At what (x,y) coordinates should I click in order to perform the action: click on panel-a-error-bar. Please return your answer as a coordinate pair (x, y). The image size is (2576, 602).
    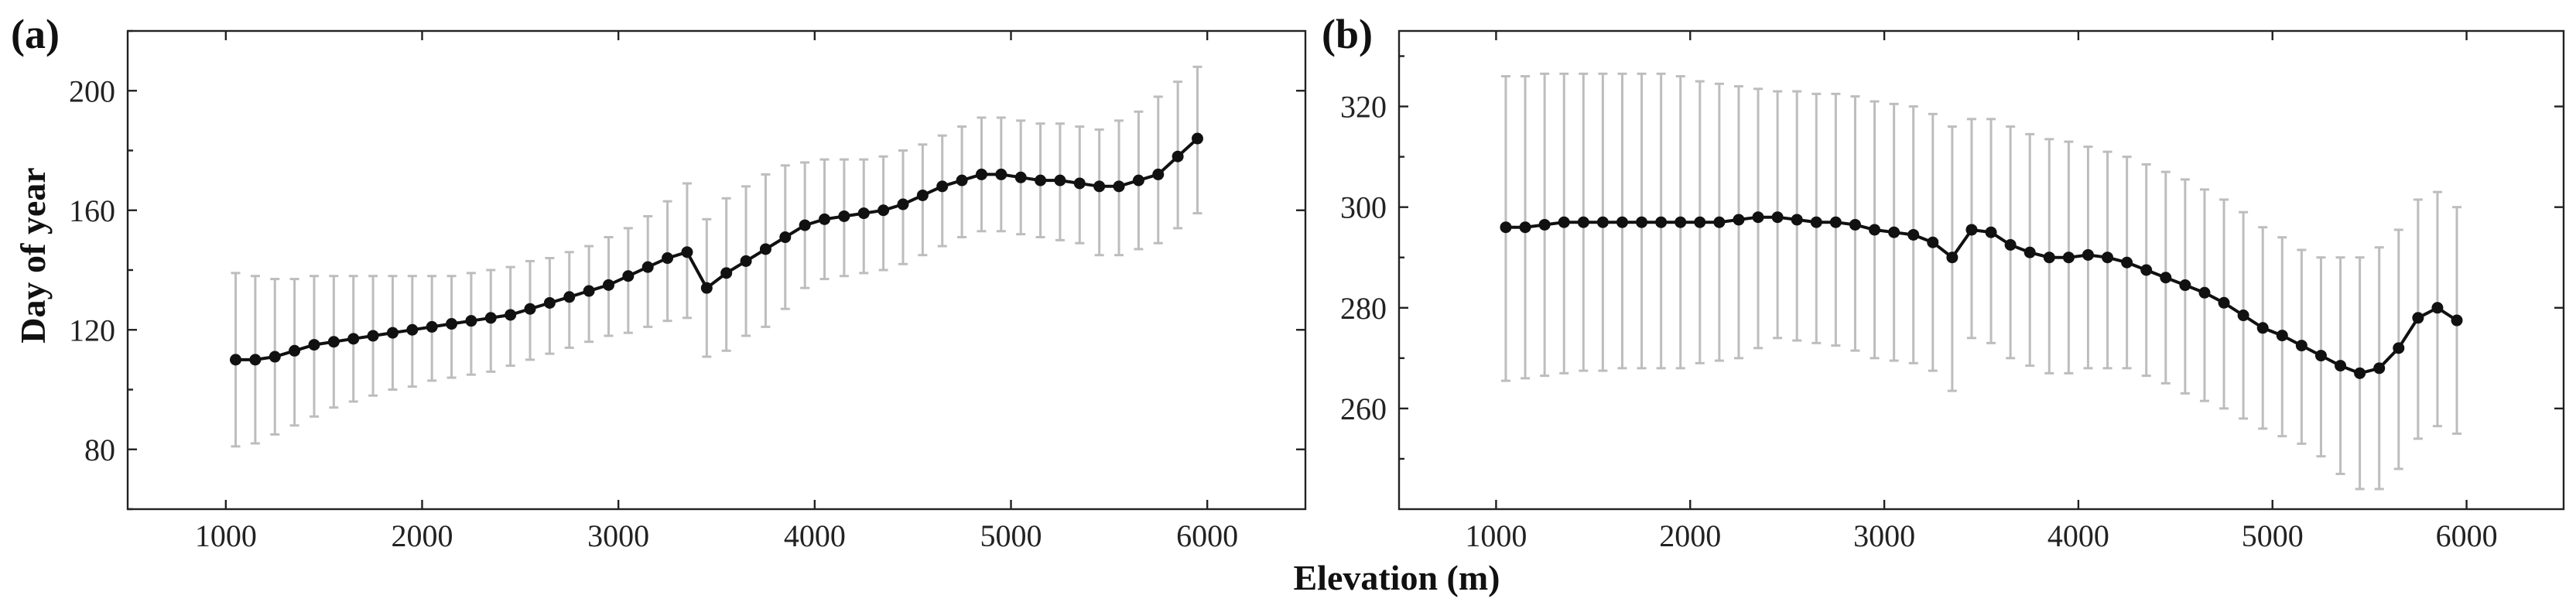
    Looking at the image, I should click on (1099, 192).